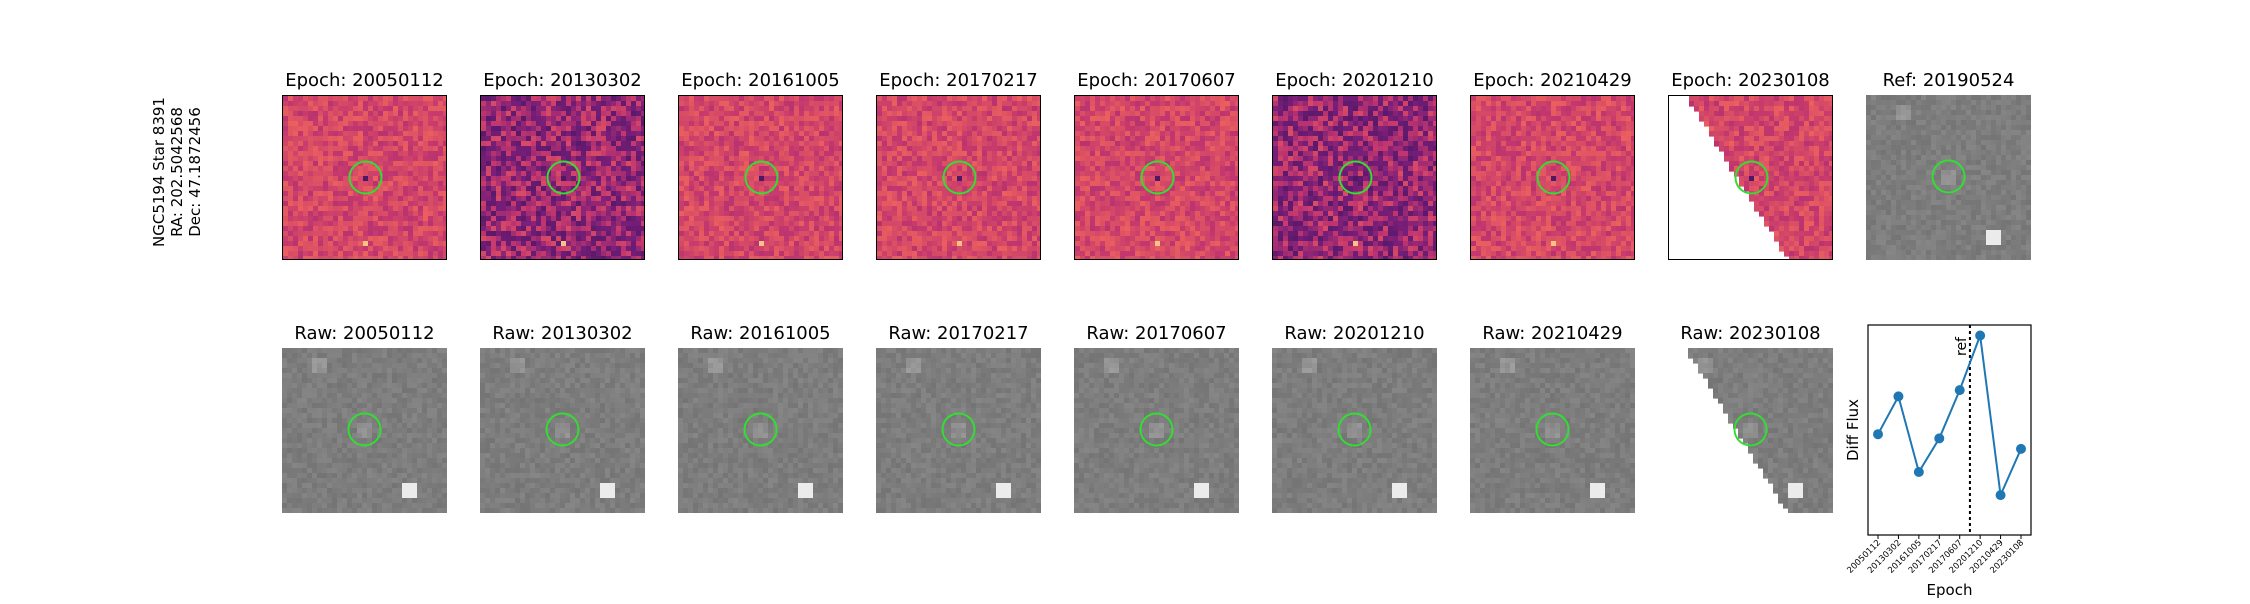 The image size is (2250, 604). I want to click on x-axis-label: Epoch, so click(1950, 590).